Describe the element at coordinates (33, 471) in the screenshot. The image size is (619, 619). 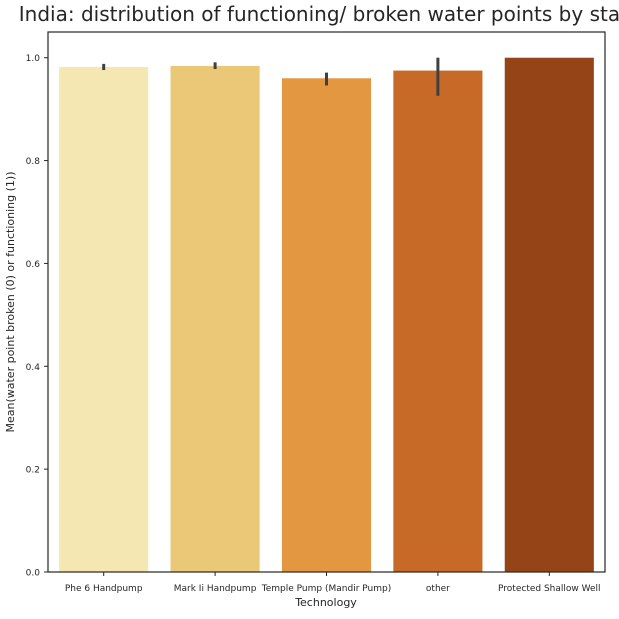
I see `y-tick-label: 0.2` at that location.